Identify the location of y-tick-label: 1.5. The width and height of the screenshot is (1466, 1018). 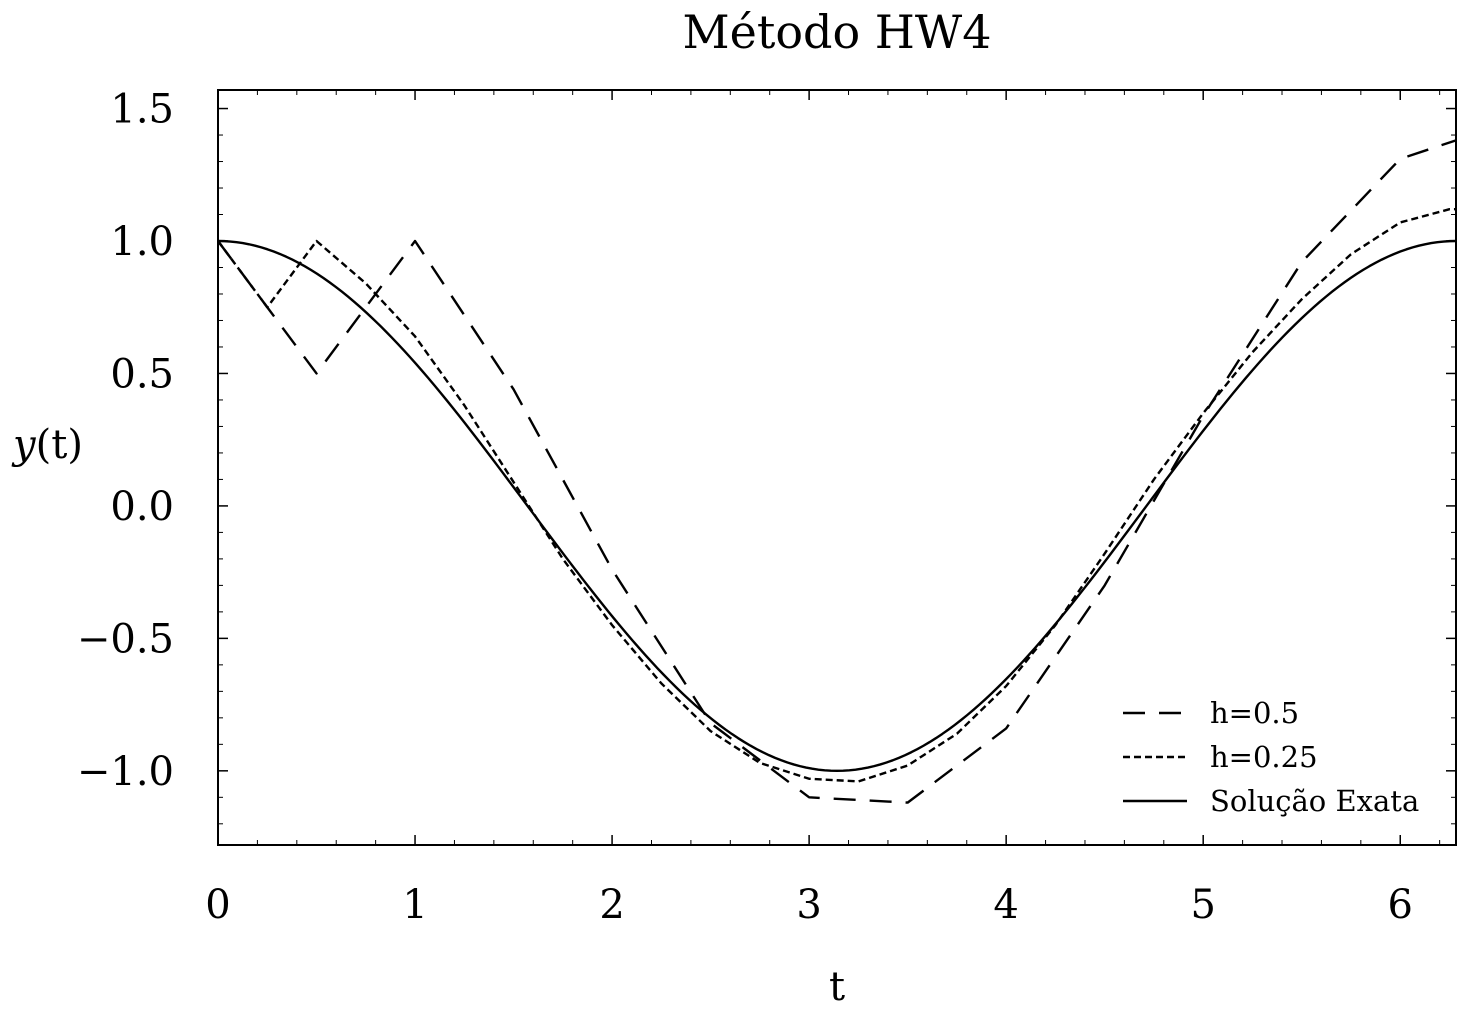
(142, 110).